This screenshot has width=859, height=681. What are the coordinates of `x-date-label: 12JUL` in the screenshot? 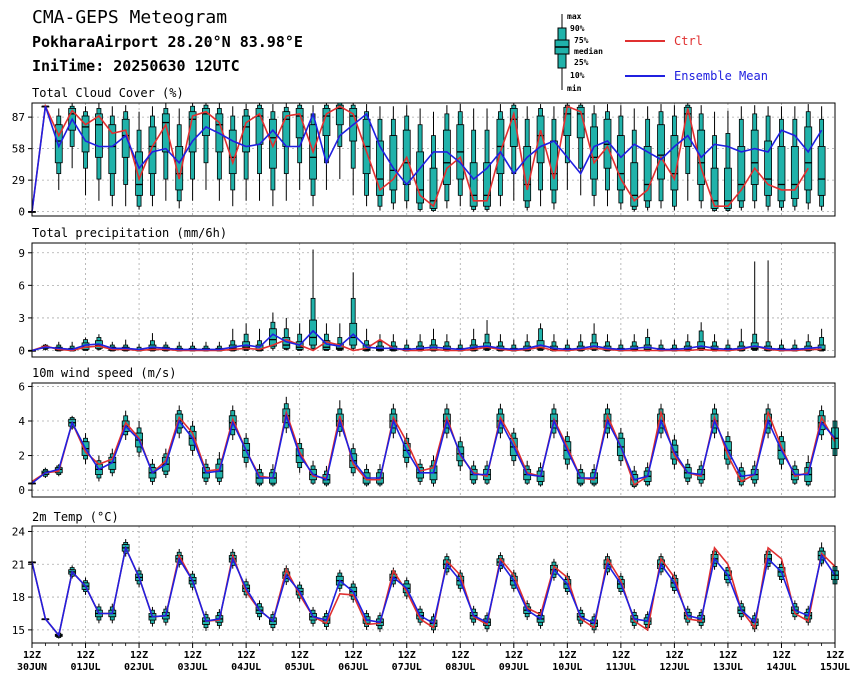 It's located at (674, 667).